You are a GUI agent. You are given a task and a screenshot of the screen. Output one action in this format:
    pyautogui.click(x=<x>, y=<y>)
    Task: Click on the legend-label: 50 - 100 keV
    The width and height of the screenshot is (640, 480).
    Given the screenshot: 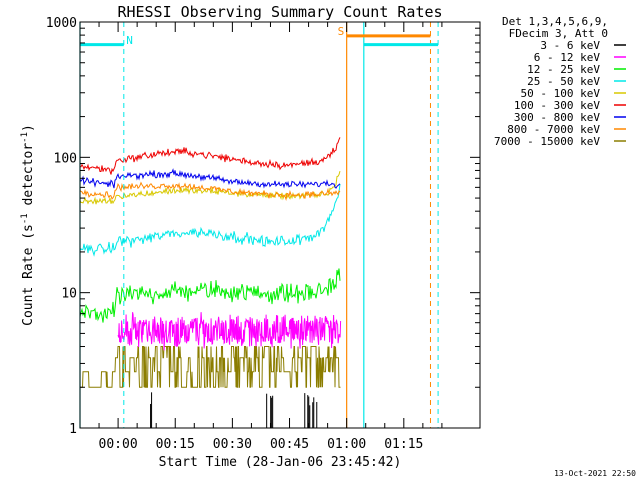 What is the action you would take?
    pyautogui.click(x=561, y=93)
    